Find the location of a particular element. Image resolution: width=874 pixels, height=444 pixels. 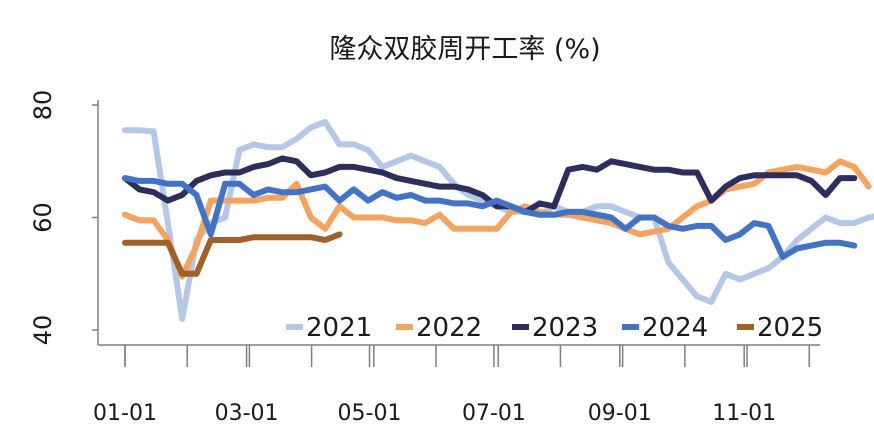

legend-label-2022: 2022 is located at coordinates (449, 328).